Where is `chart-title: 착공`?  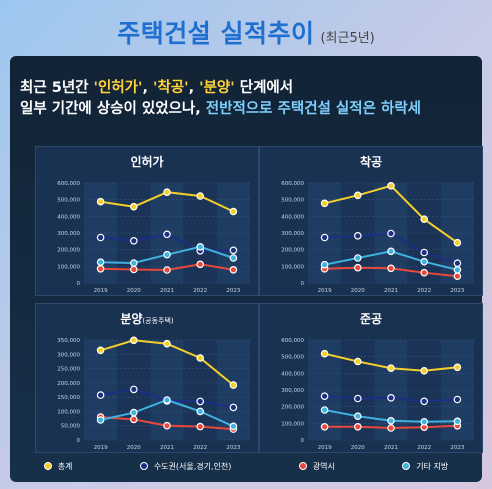
chart-title: 착공 is located at coordinates (371, 162).